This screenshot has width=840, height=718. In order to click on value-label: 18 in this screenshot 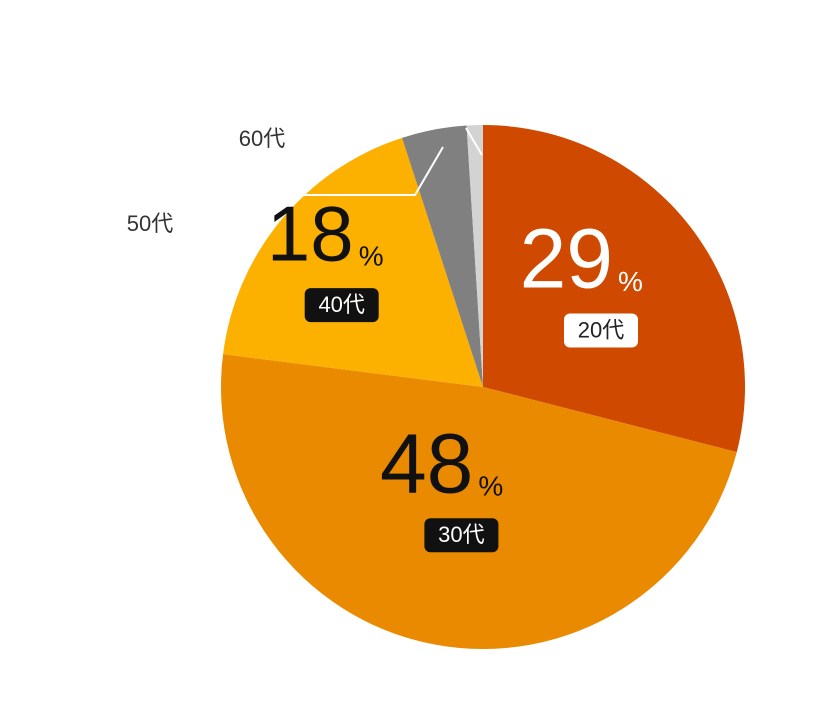, I will do `click(310, 234)`.